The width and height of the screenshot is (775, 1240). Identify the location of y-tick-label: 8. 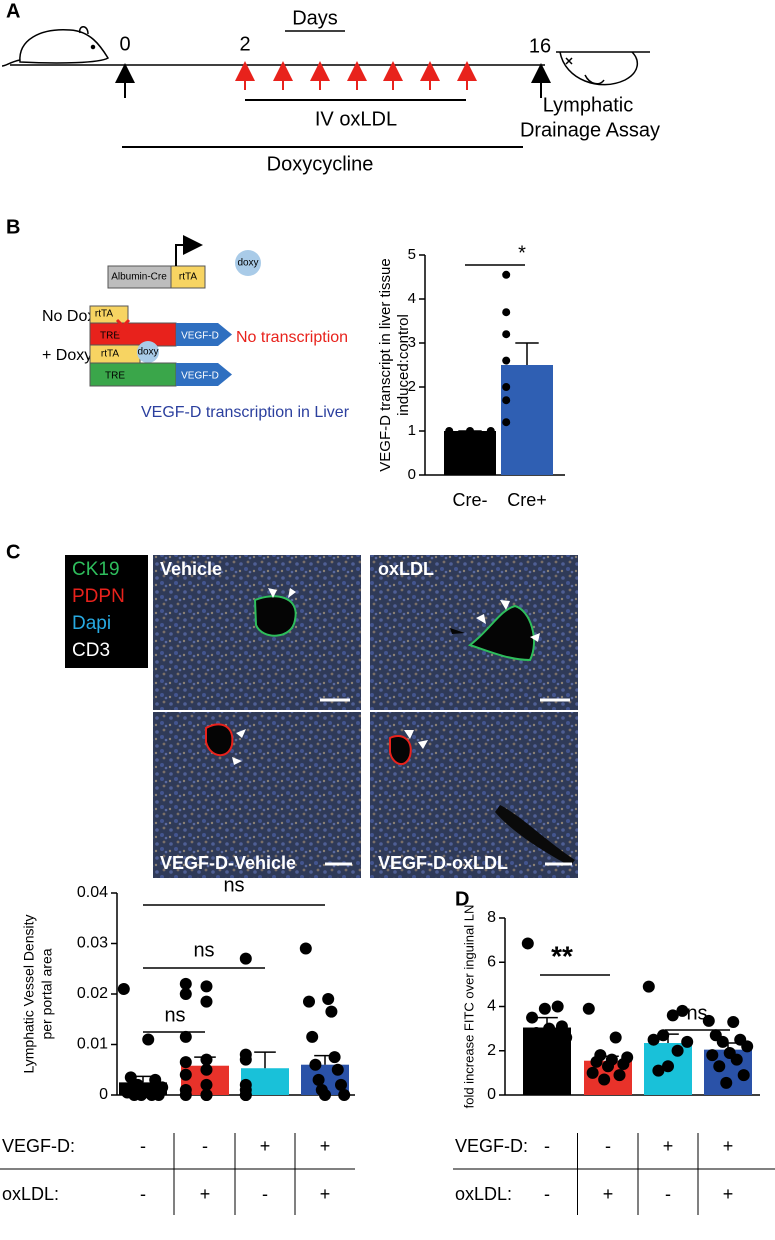
(491, 917).